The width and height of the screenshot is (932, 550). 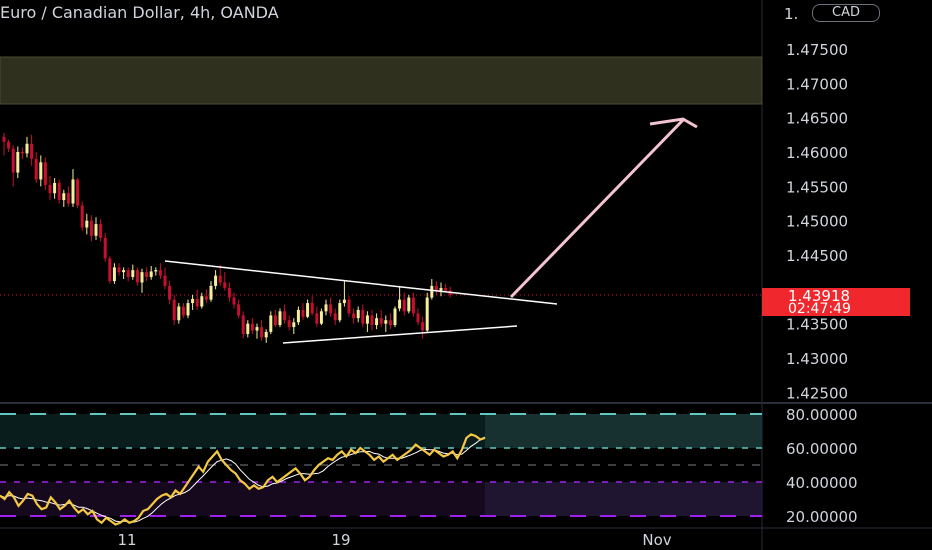 I want to click on price-tick-label: 1.46500, so click(x=817, y=119).